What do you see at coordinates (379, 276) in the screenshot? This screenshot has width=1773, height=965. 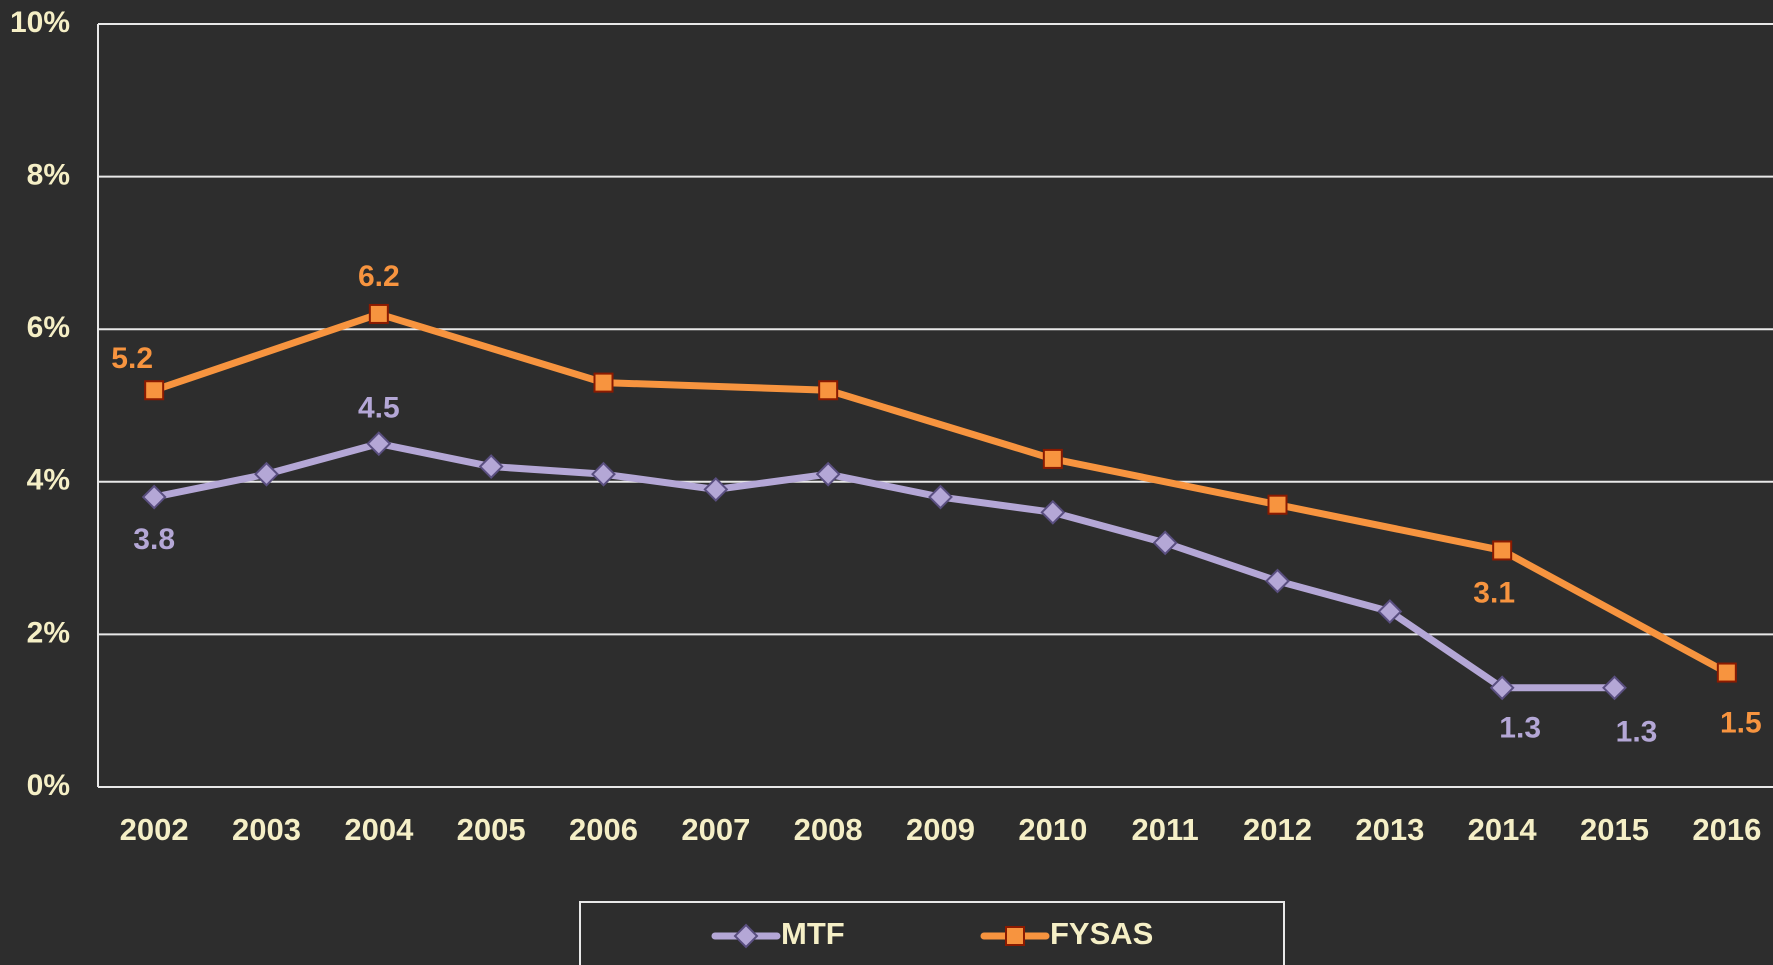 I see `data-label: 6.2` at bounding box center [379, 276].